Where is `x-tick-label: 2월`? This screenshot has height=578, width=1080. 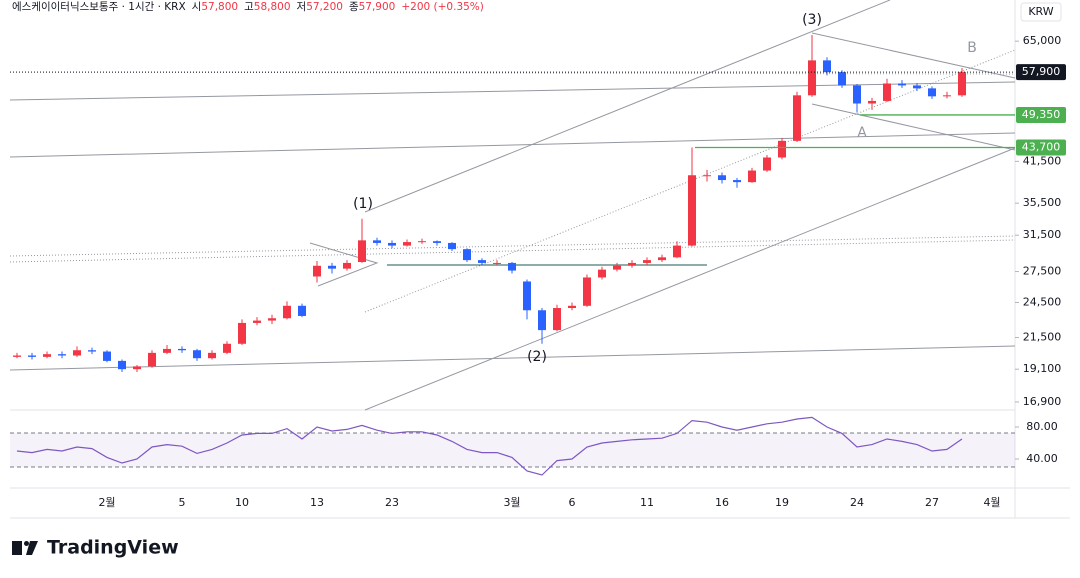
x-tick-label: 2월 is located at coordinates (106, 502).